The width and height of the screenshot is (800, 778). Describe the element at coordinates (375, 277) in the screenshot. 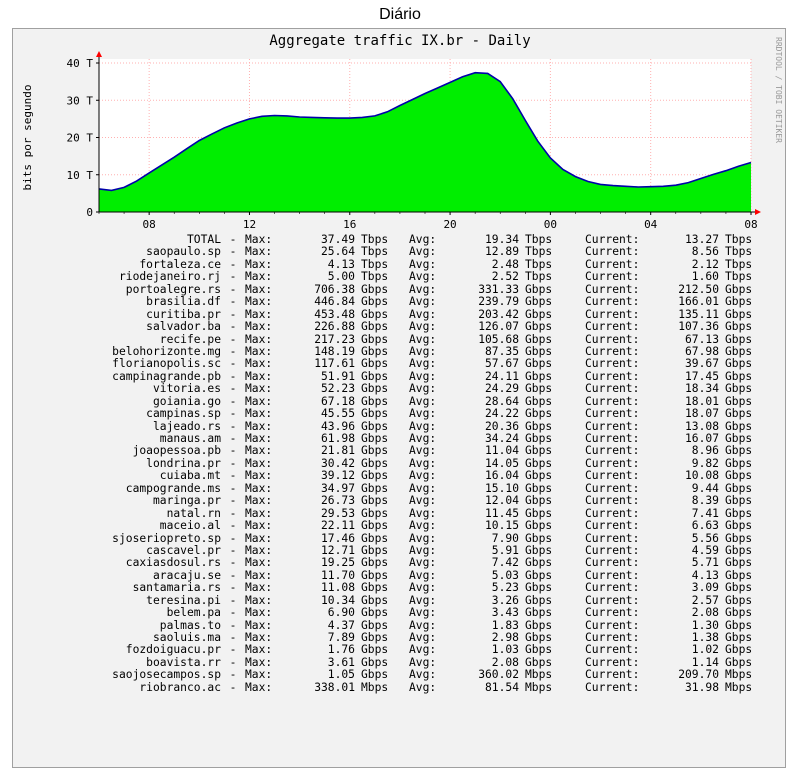

I see `legend-max-unit: Tbps` at that location.